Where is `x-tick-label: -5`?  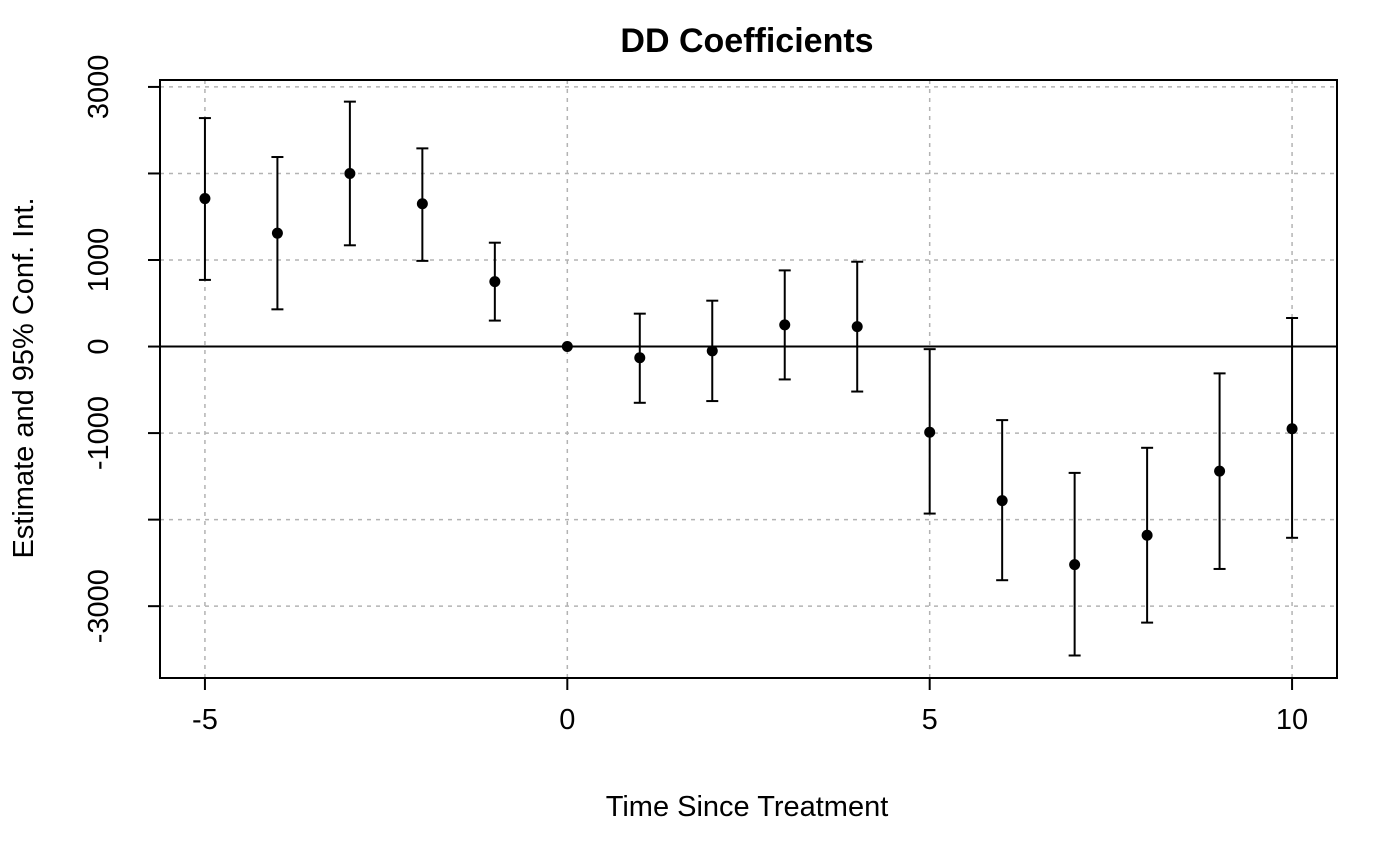
x-tick-label: -5 is located at coordinates (205, 720).